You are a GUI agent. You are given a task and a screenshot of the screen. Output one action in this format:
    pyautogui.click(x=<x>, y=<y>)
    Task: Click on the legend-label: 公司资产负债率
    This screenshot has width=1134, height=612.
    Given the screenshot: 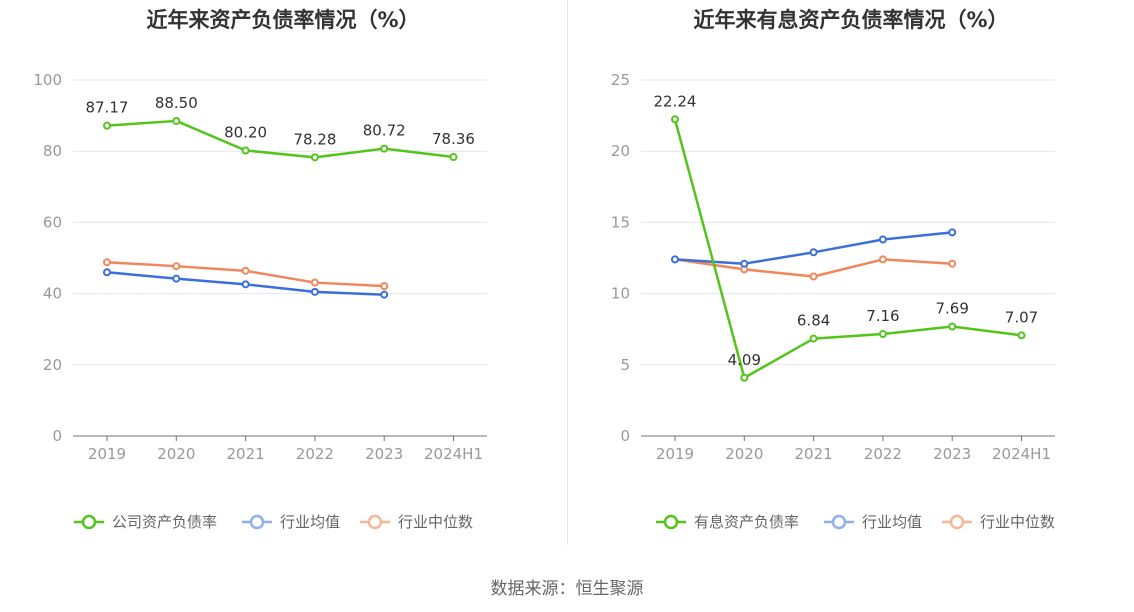 What is the action you would take?
    pyautogui.click(x=164, y=522)
    